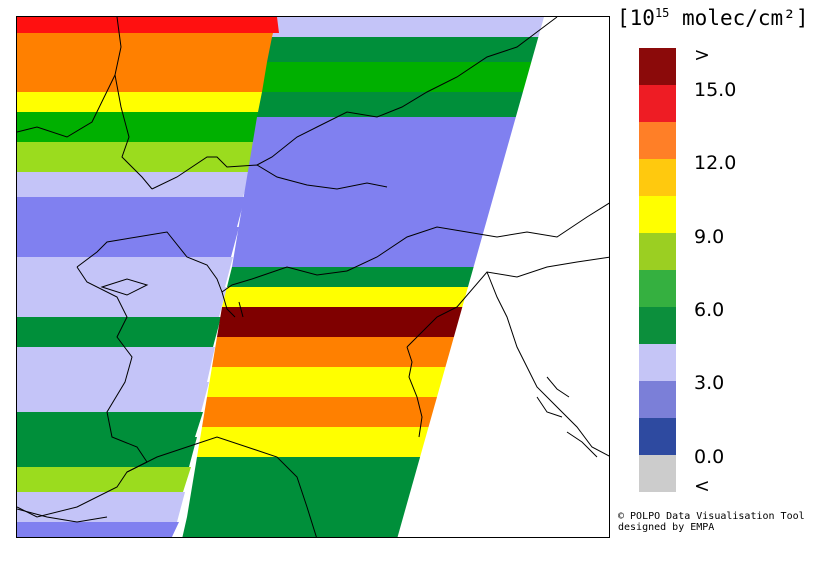 This screenshot has width=813, height=566. I want to click on legend-label: >, so click(702, 55).